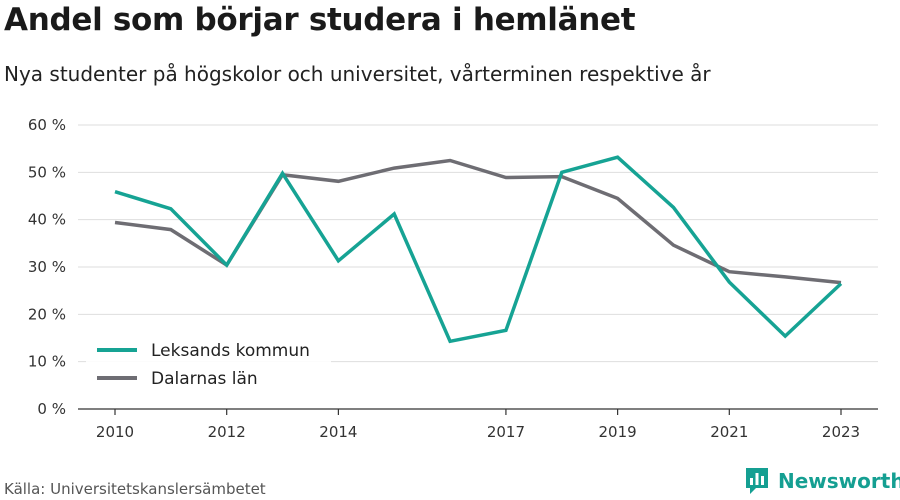  What do you see at coordinates (757, 481) in the screenshot?
I see `bar-chart-logo-icon` at bounding box center [757, 481].